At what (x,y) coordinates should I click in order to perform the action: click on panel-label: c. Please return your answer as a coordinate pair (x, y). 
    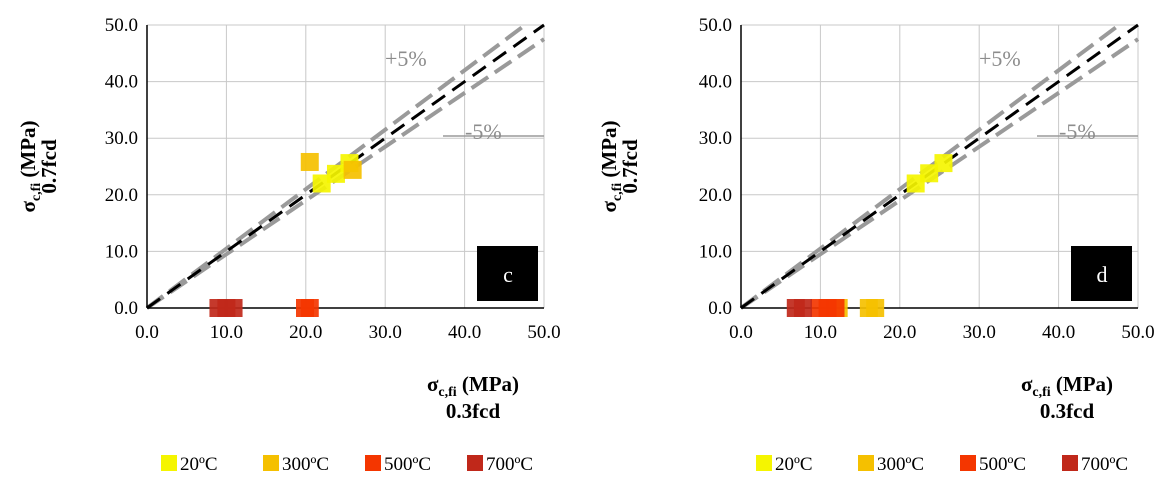
    Looking at the image, I should click on (508, 274).